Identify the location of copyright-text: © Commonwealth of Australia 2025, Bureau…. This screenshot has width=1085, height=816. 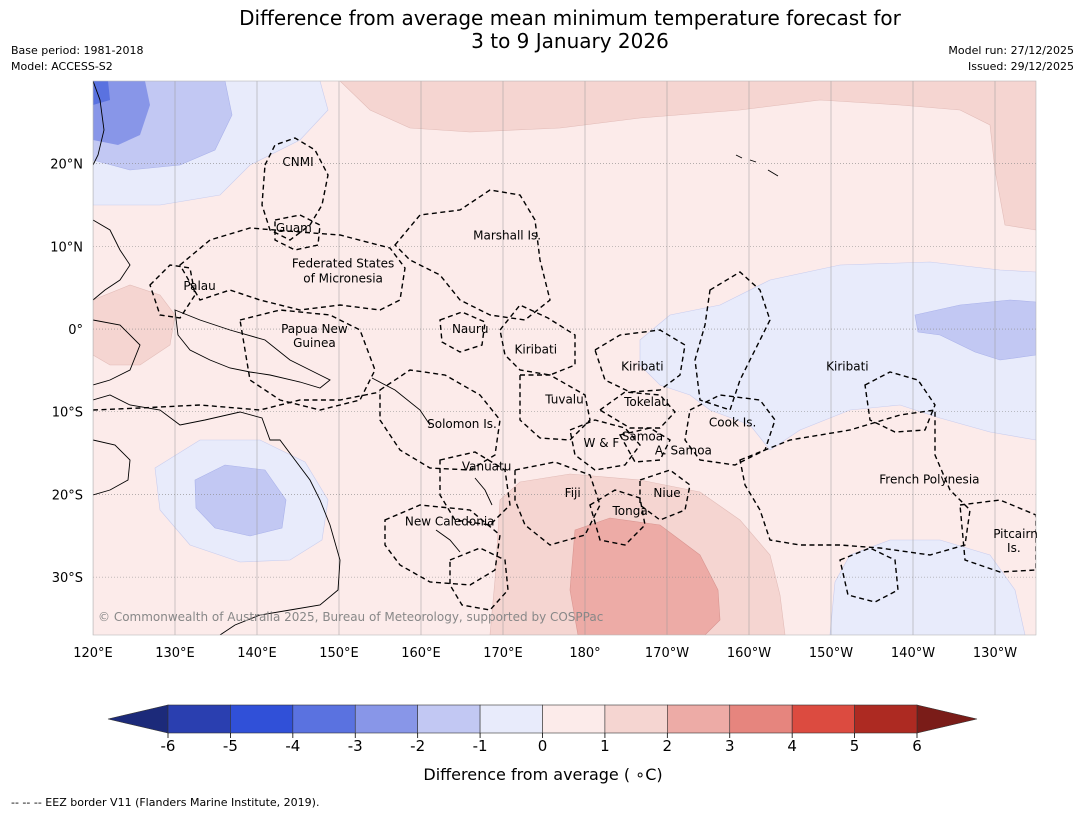
(350, 617).